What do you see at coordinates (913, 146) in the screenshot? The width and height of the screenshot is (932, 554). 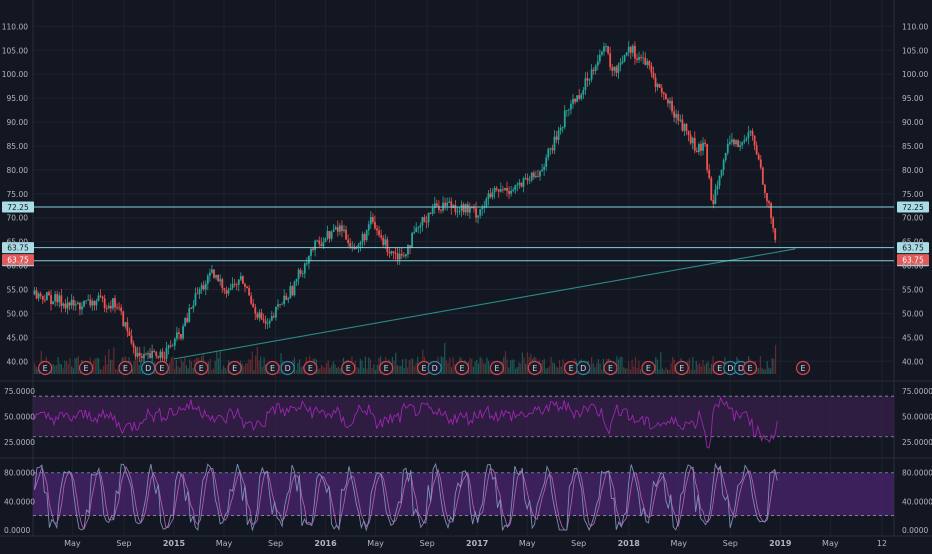 I see `price-tick-label-right: 85.00` at bounding box center [913, 146].